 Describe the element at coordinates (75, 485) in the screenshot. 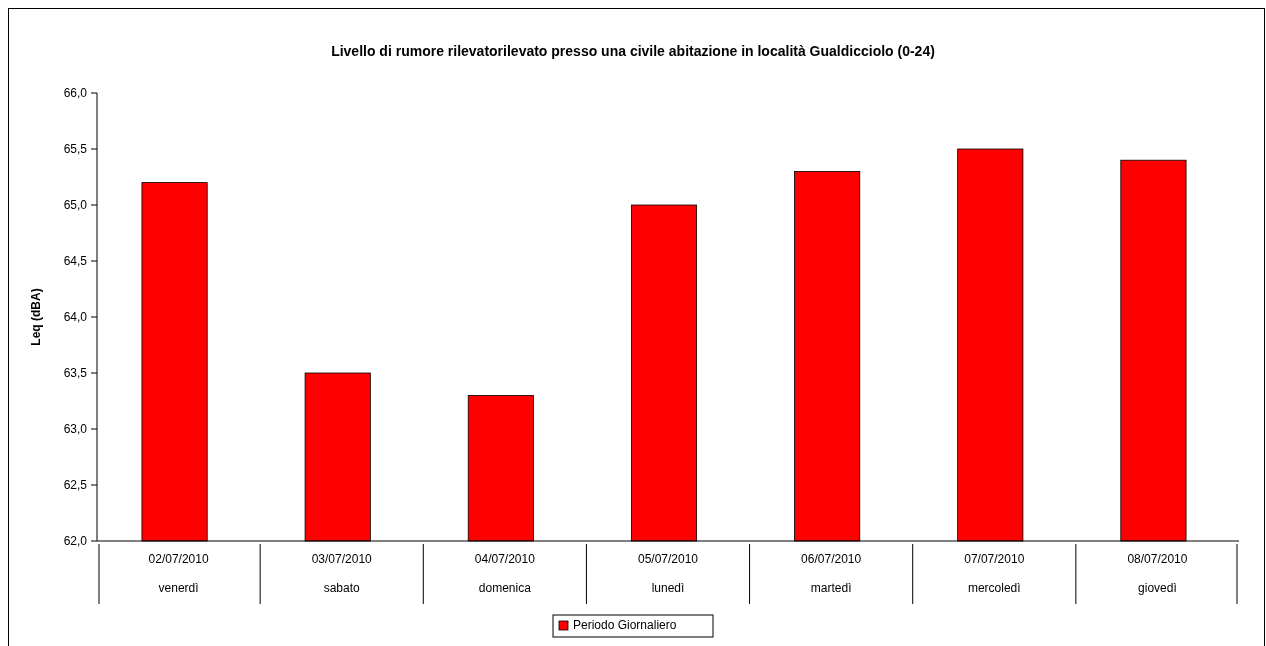

I see `y-tick-label: 62,5` at that location.